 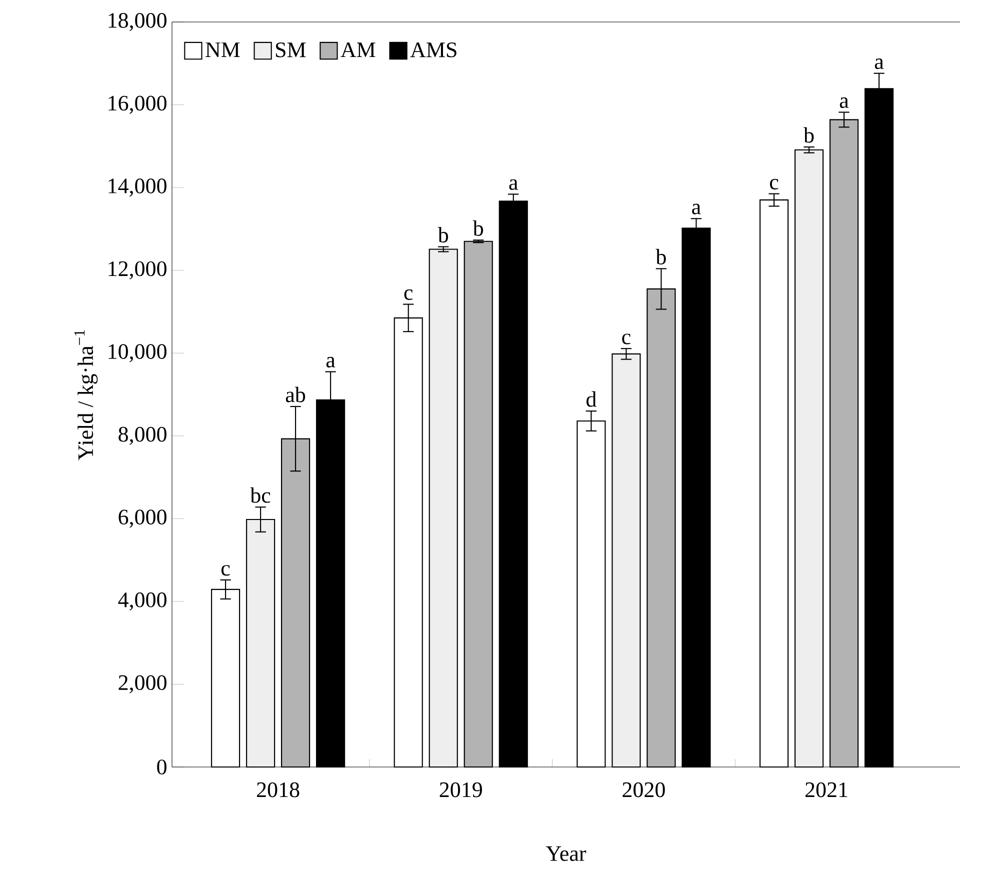 I want to click on y-tick-label: 12,000, so click(x=137, y=270).